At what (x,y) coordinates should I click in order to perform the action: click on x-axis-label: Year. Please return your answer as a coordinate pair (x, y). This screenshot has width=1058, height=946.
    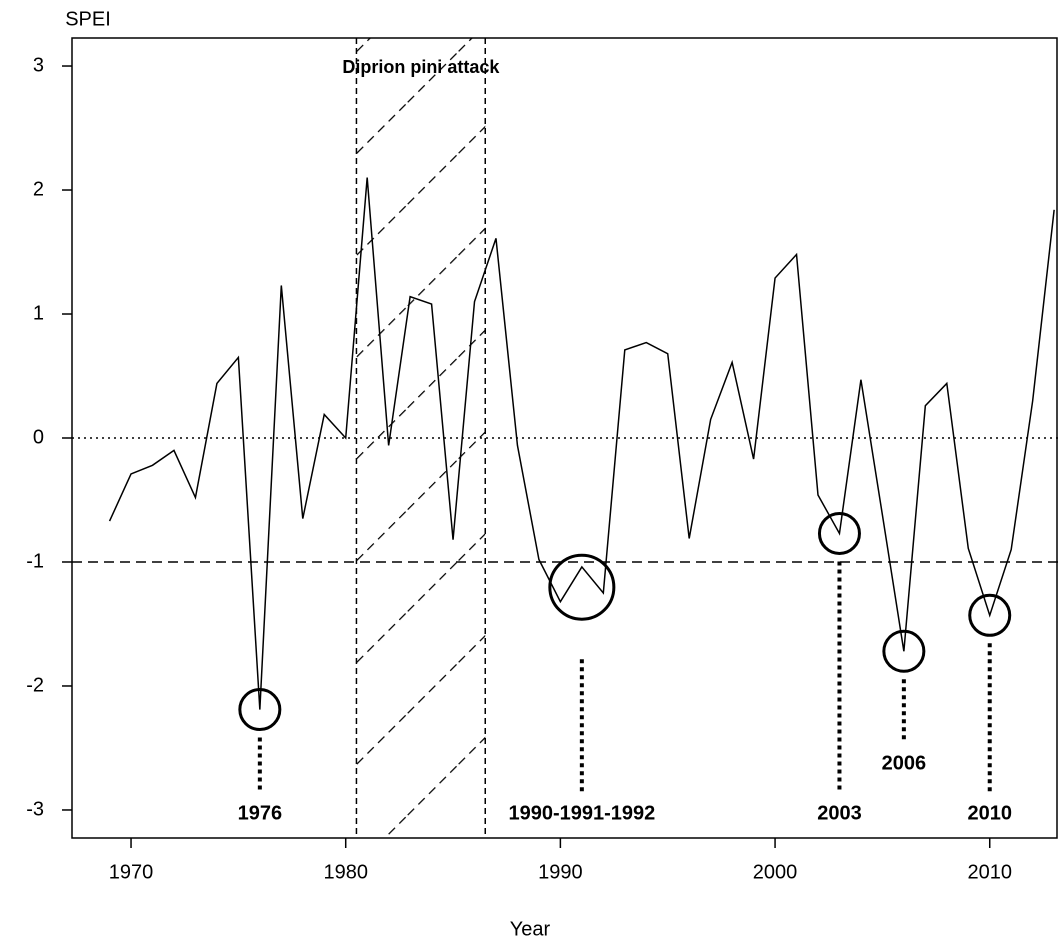
    Looking at the image, I should click on (530, 929).